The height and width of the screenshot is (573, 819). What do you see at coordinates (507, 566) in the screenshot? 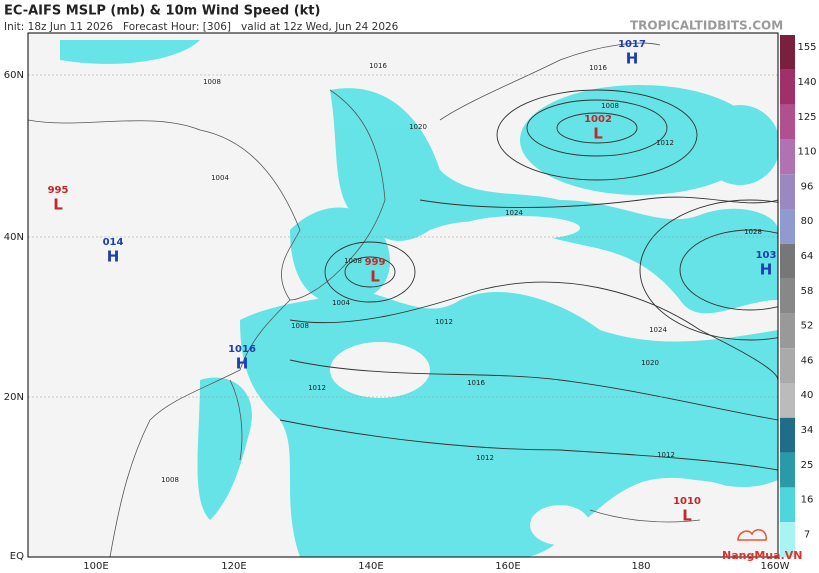
I see `lon-label: 160E` at bounding box center [507, 566].